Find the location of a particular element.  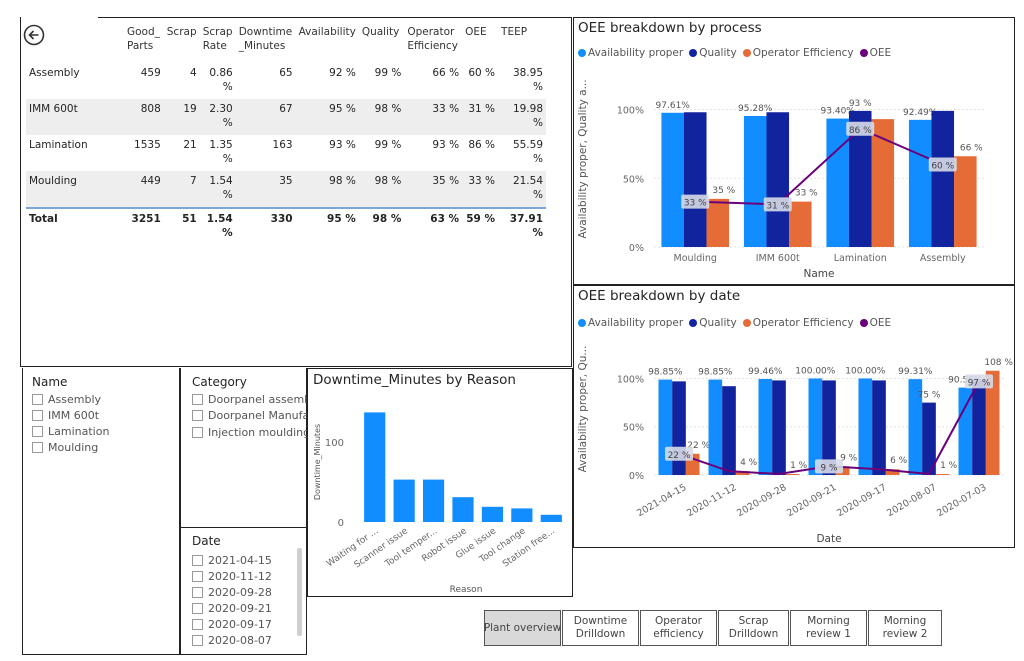

nav-morning-review-1-button: Morning review 1 is located at coordinates (828, 628).